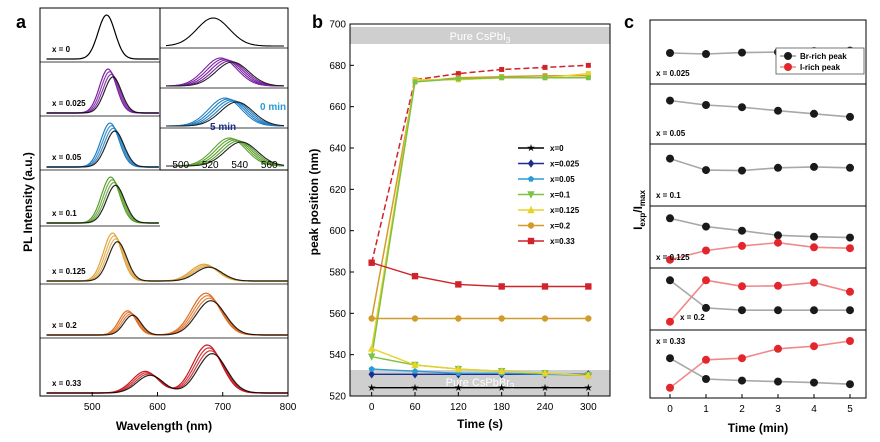  I want to click on panel-c-row-label: x = 0.05, so click(671, 133).